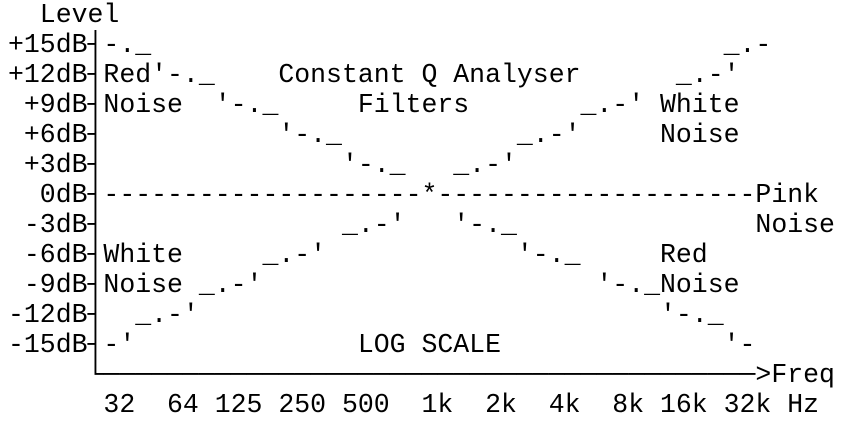 This screenshot has height=423, width=856. Describe the element at coordinates (374, 75) in the screenshot. I see `text-line: +12dB┤Red'-._ Constant Q Analyser _.-'` at that location.